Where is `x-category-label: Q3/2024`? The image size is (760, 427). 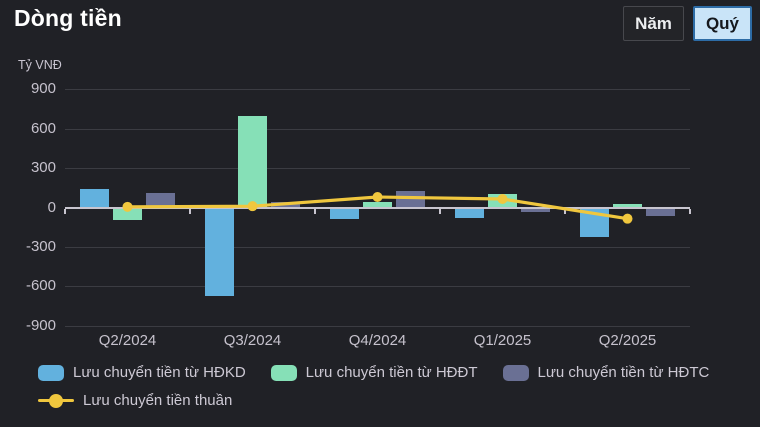 x-category-label: Q3/2024 is located at coordinates (252, 340).